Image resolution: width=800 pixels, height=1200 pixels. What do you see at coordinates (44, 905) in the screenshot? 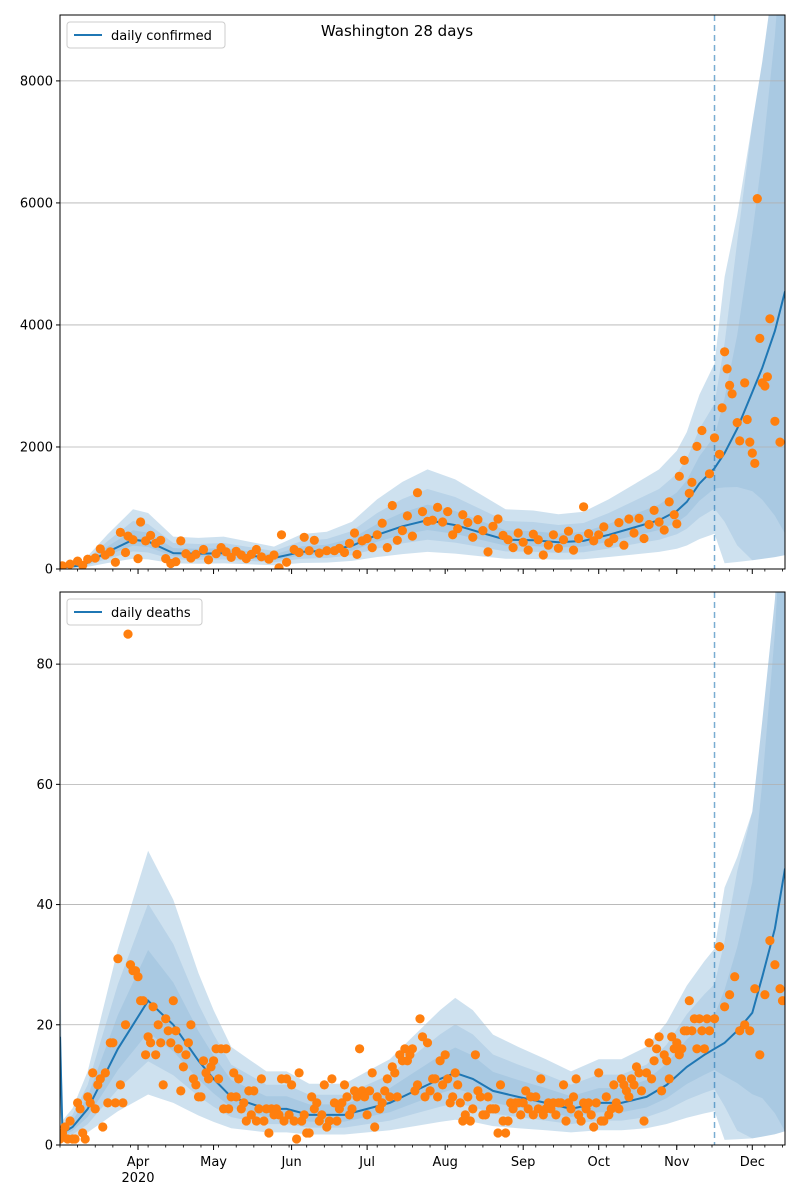
I see `deaths-y-tick-label: 40` at bounding box center [44, 905].